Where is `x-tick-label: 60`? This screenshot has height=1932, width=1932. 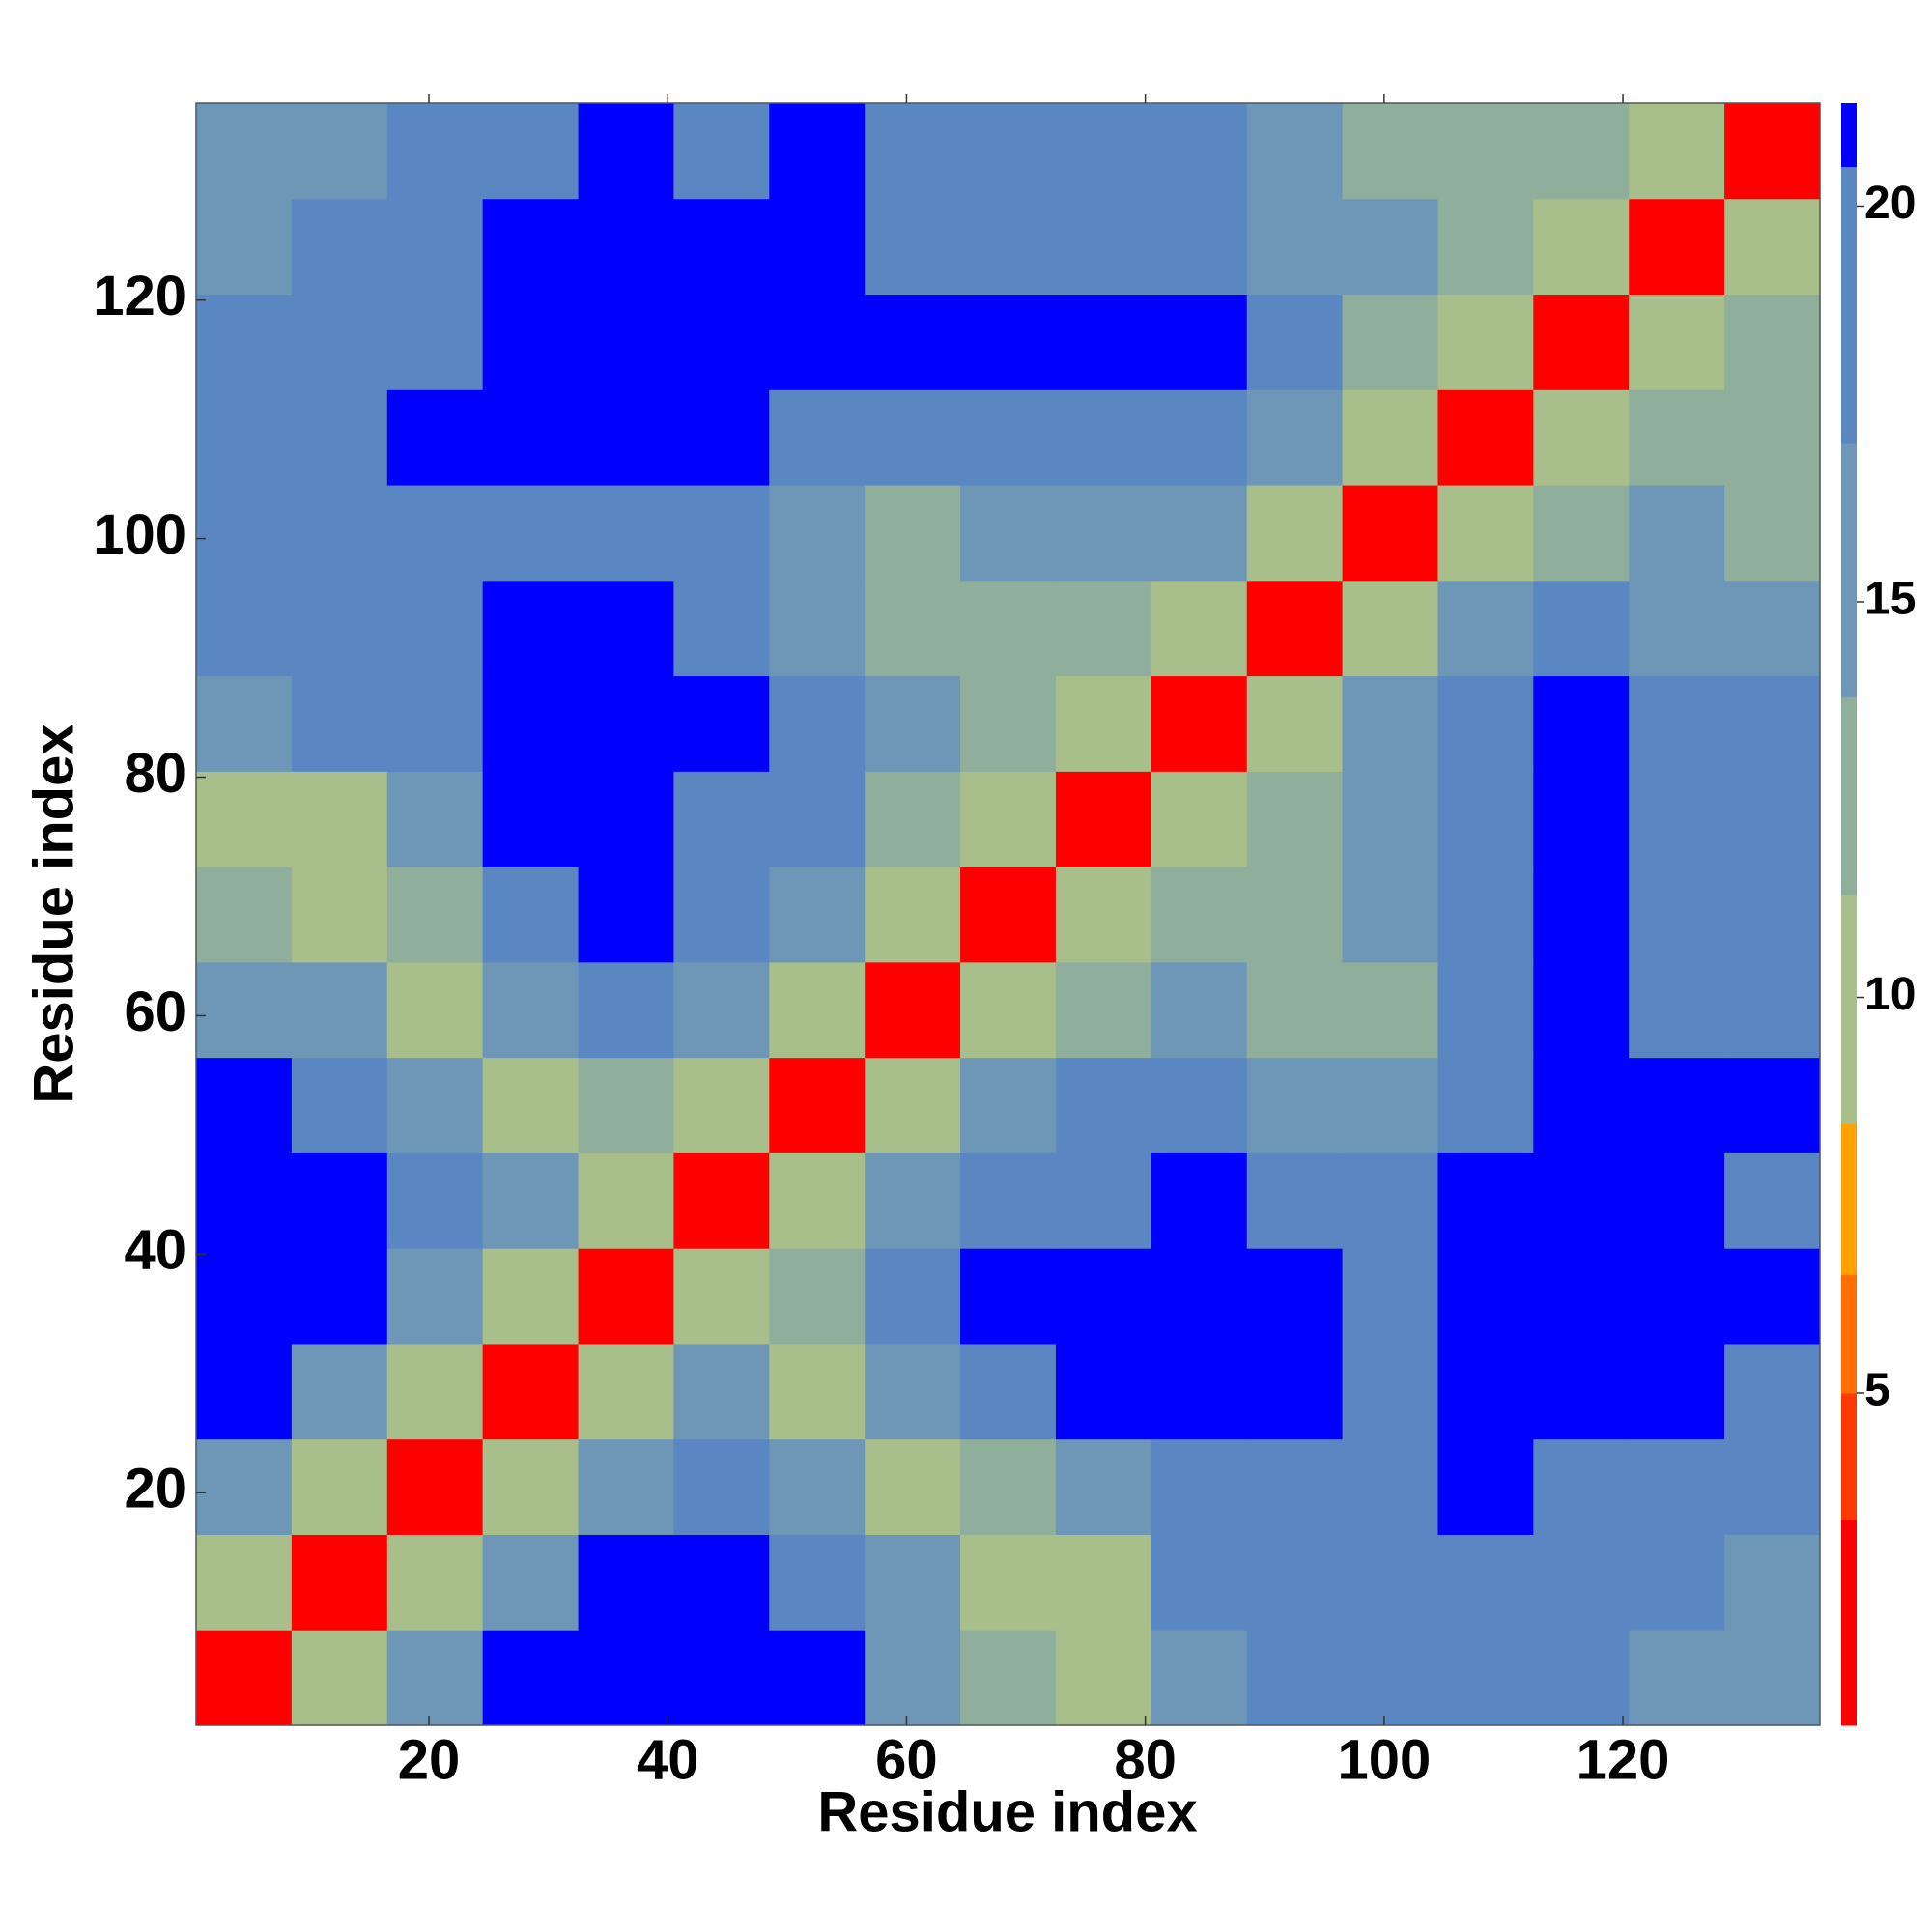
x-tick-label: 60 is located at coordinates (906, 1759).